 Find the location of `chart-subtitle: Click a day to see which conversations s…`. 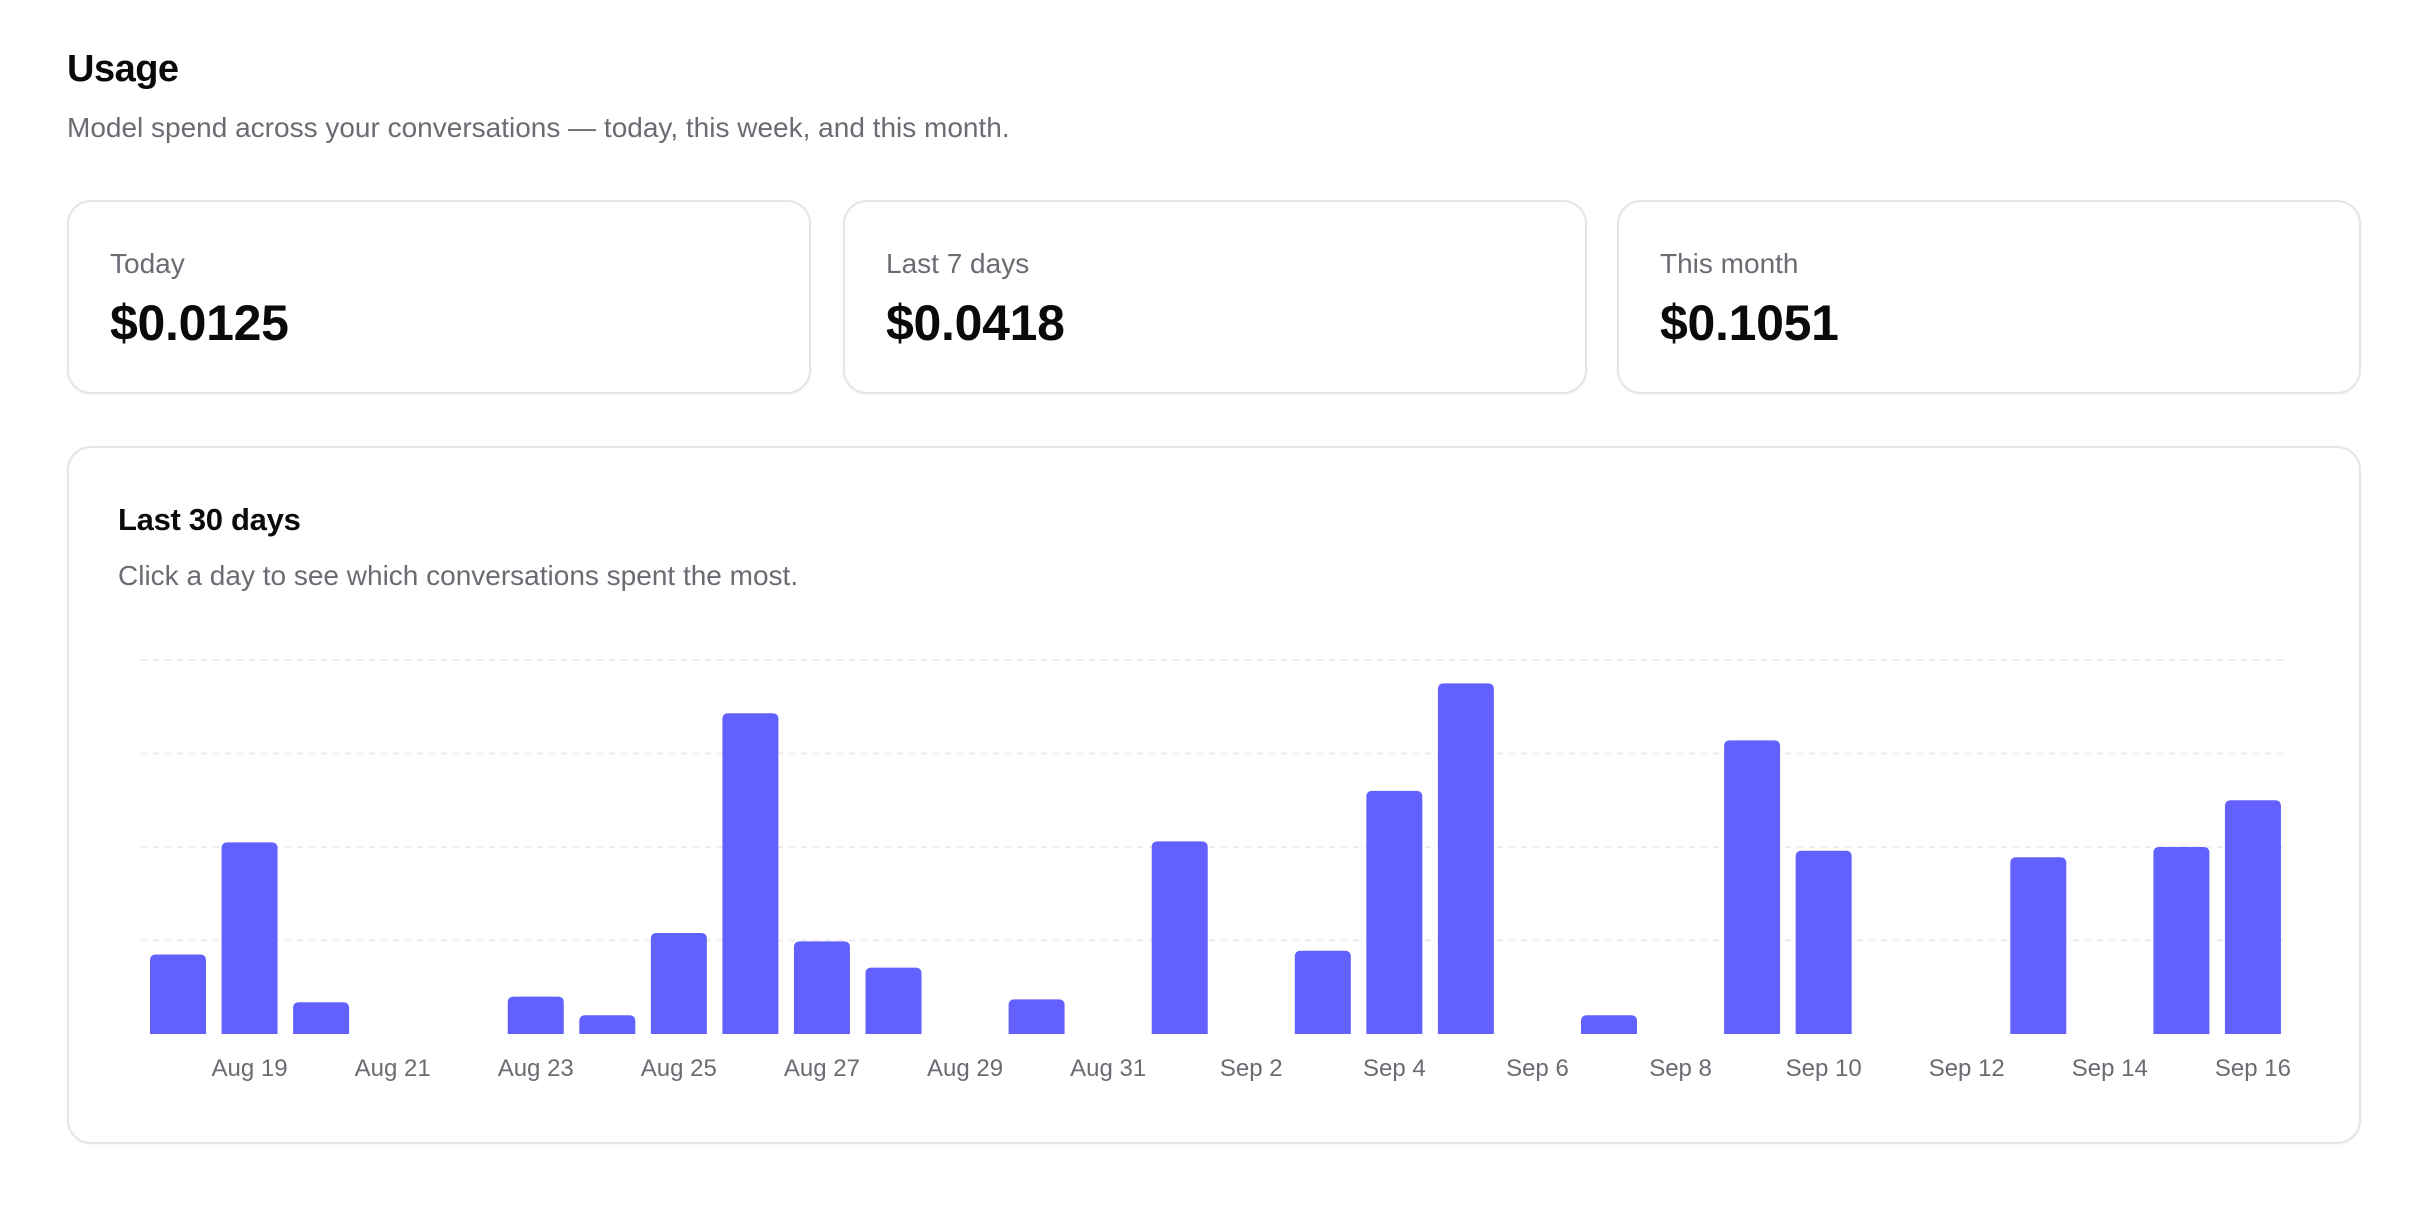

chart-subtitle: Click a day to see which conversations s… is located at coordinates (458, 575).